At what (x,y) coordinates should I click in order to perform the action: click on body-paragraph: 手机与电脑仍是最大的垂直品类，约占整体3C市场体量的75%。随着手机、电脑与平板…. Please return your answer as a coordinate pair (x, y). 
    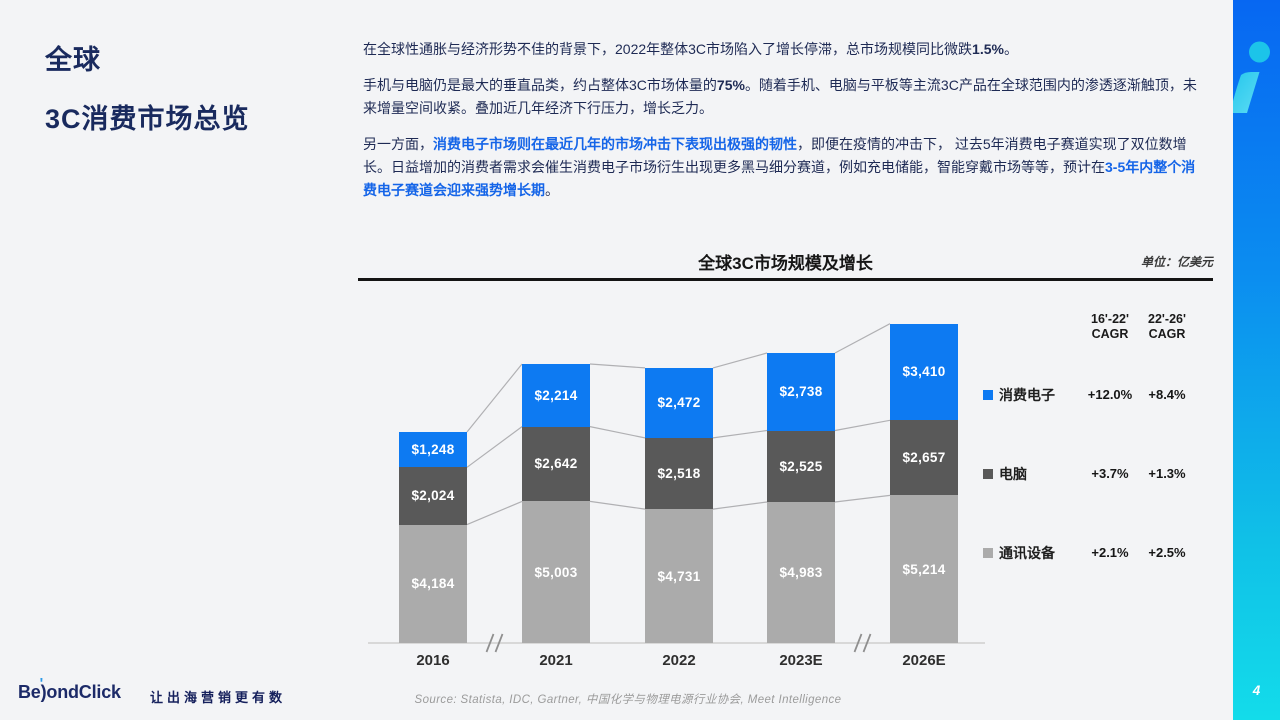
    Looking at the image, I should click on (786, 97).